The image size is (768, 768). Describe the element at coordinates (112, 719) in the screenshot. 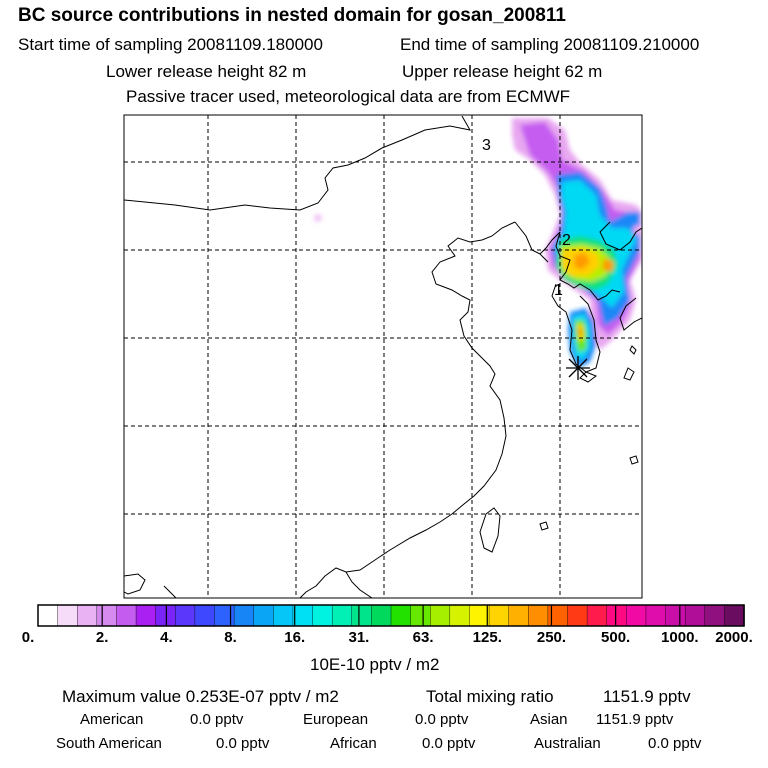

I see `region-name: American` at that location.